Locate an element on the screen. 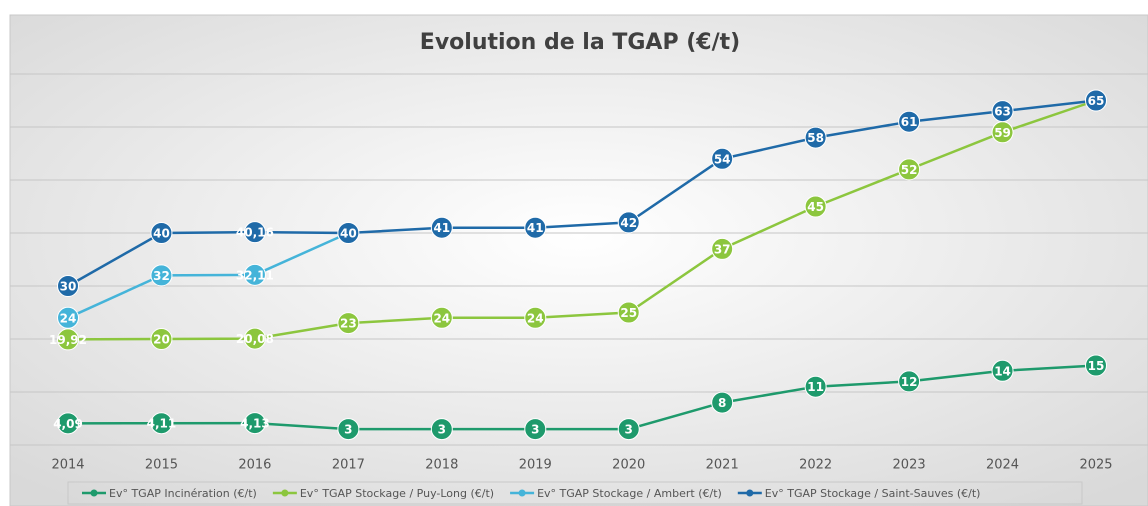 Image resolution: width=1148 pixels, height=506 pixels. legend-label: Ev° TGAP Incinération (€/t) is located at coordinates (183, 493).